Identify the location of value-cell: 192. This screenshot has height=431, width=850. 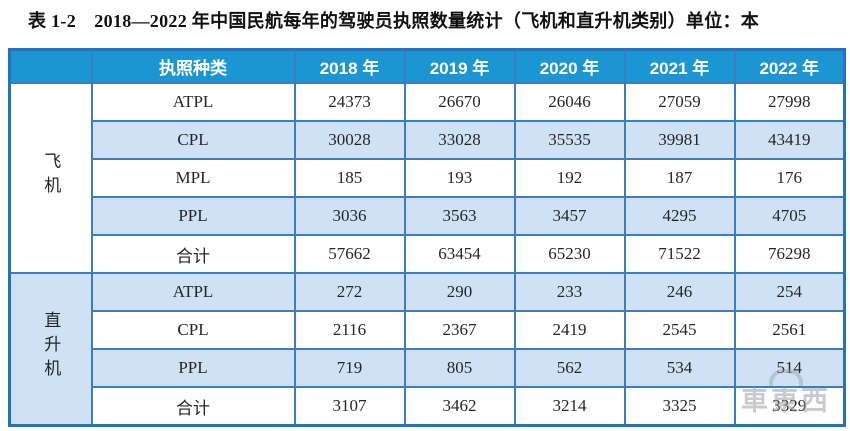
(569, 178).